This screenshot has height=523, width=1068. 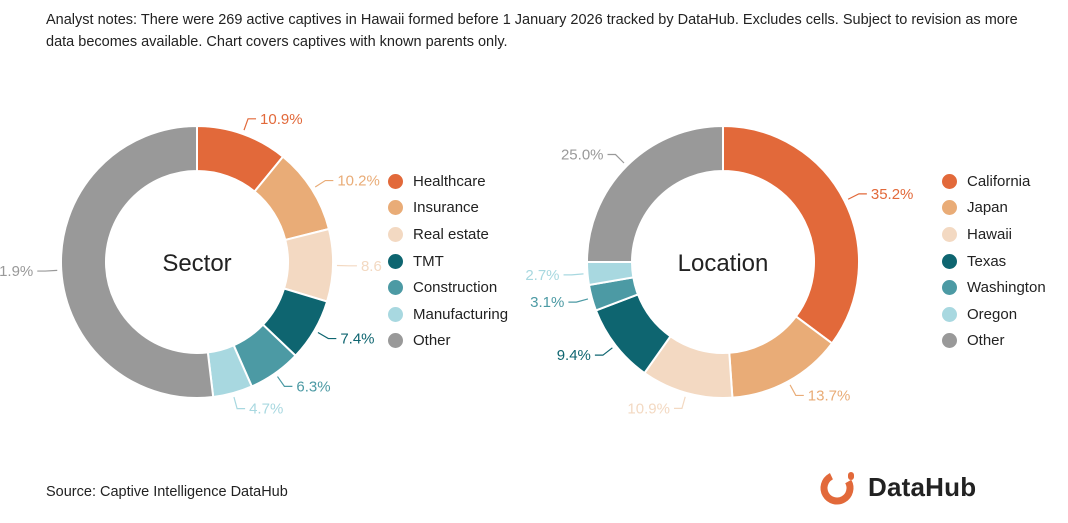 I want to click on sector-legend-label: Manufacturing, so click(x=461, y=314).